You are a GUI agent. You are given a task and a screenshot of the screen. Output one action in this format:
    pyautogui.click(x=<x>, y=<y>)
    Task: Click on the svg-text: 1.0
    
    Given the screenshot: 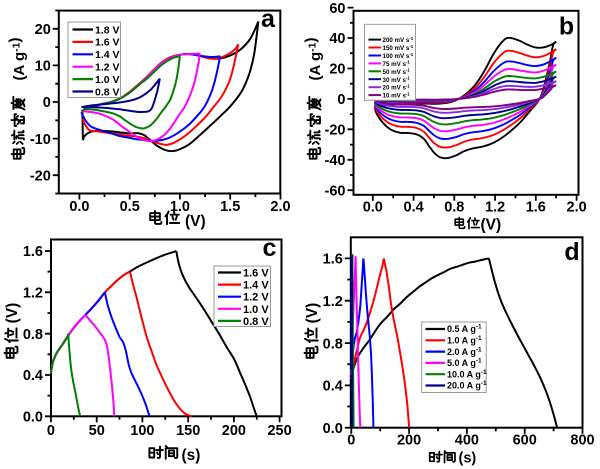 What is the action you would take?
    pyautogui.click(x=180, y=207)
    